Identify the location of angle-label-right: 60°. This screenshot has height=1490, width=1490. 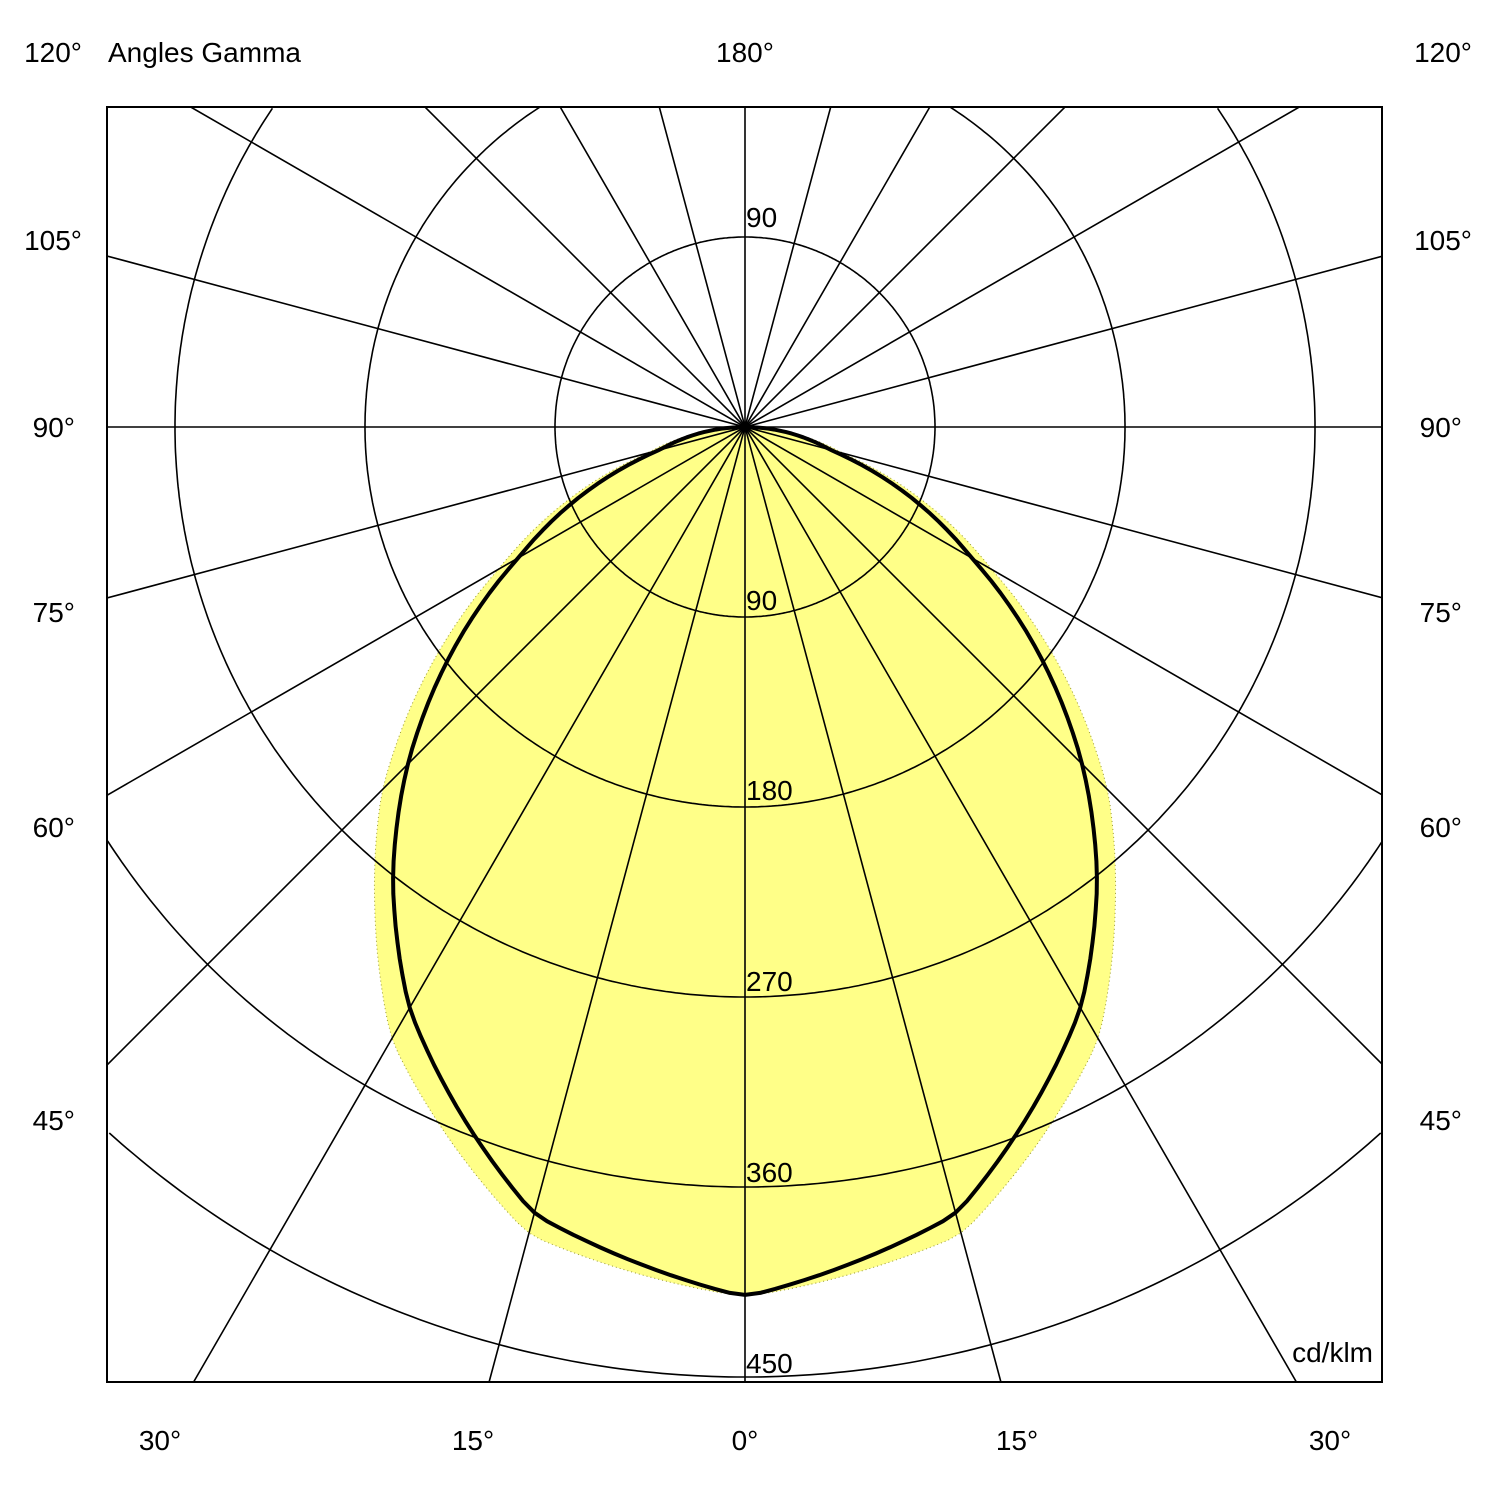
(1441, 827).